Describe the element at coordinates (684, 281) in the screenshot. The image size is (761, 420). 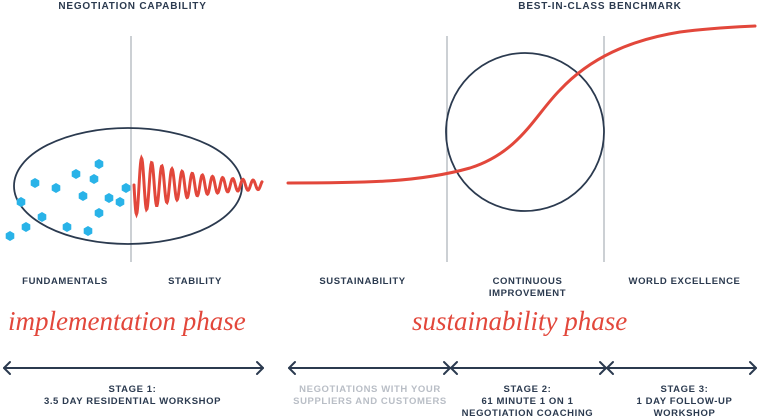
I see `label-world-excellence: WORLD EXCELLENCE` at that location.